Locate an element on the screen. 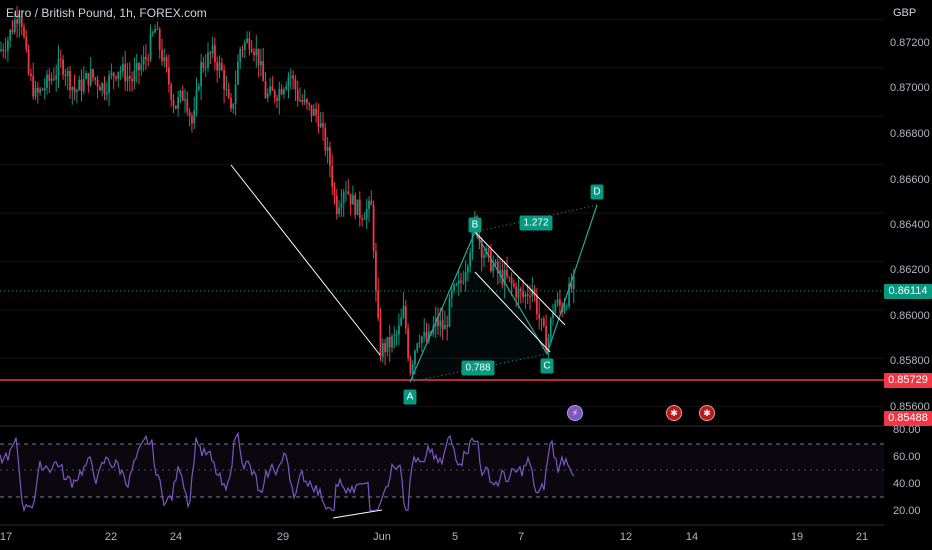  time-tick: Jun is located at coordinates (382, 537).